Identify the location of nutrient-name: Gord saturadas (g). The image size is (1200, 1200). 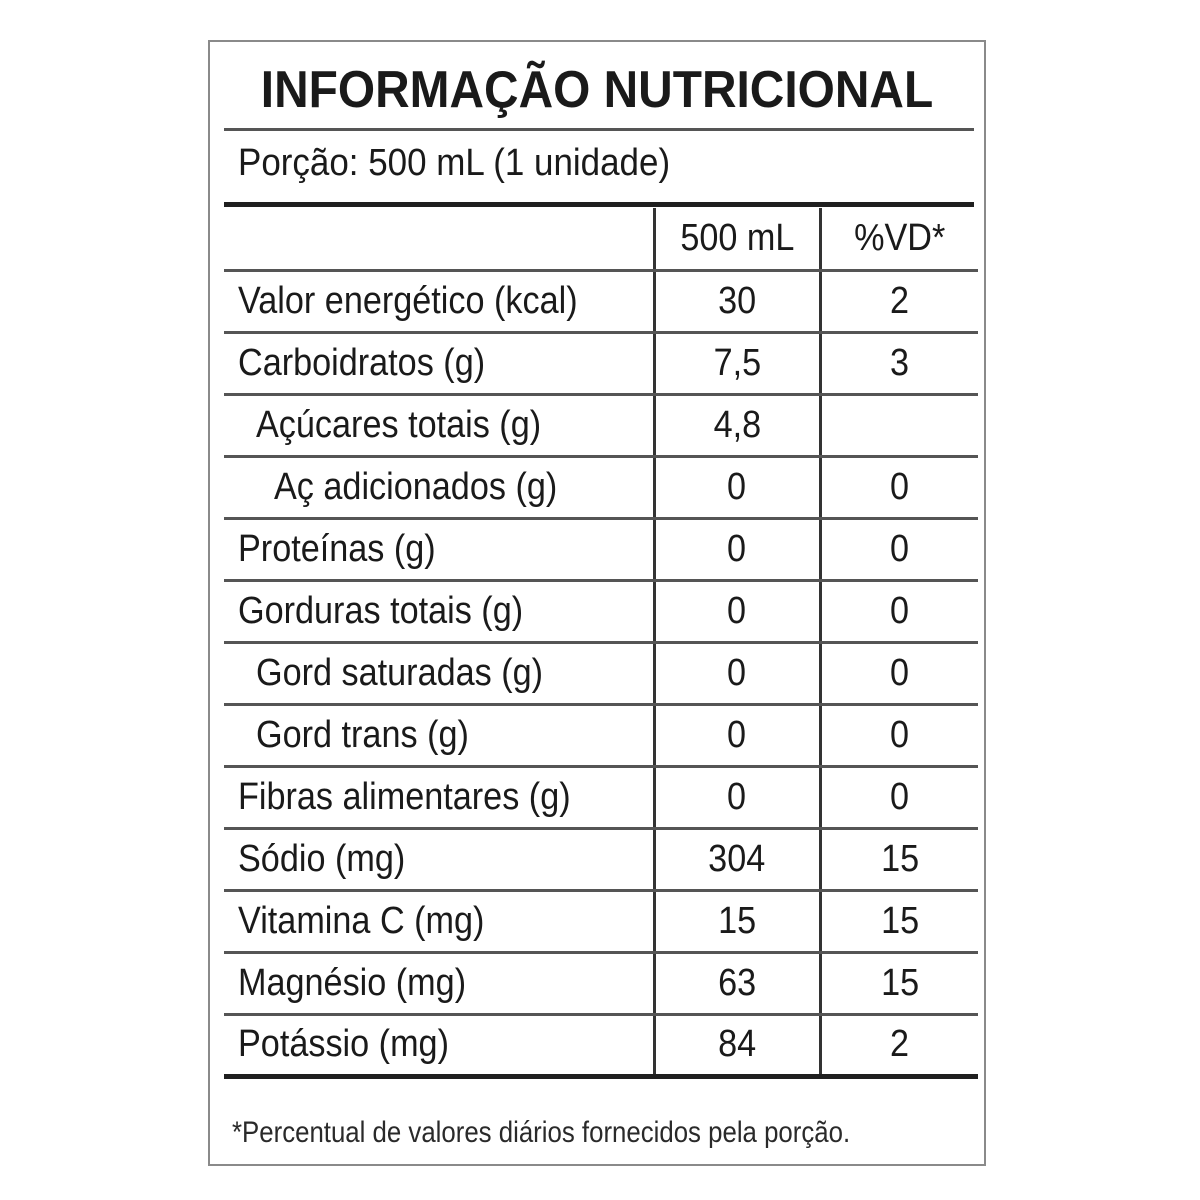
(439, 674).